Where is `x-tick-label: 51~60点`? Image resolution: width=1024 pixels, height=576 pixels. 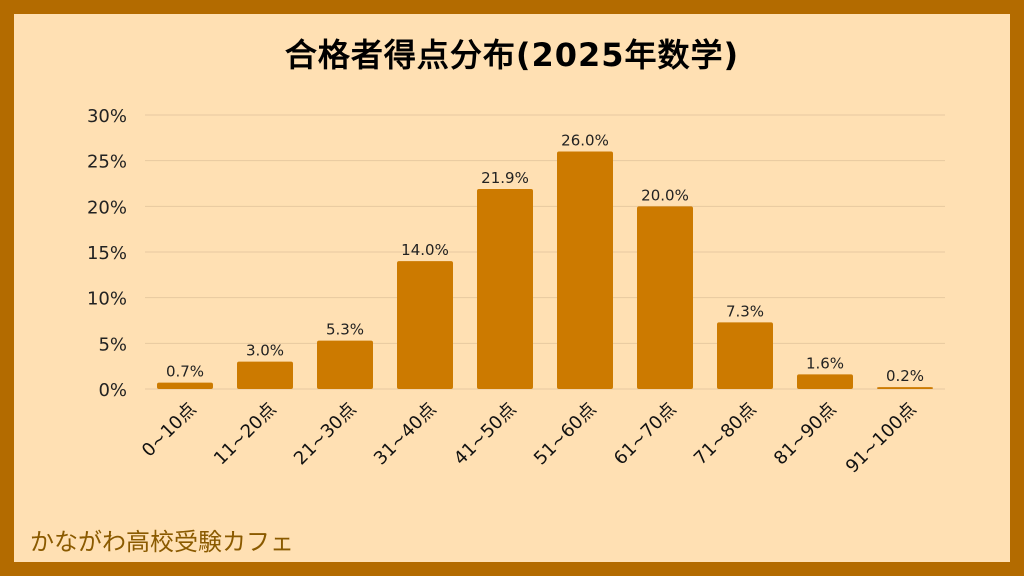 x-tick-label: 51~60点 is located at coordinates (565, 434).